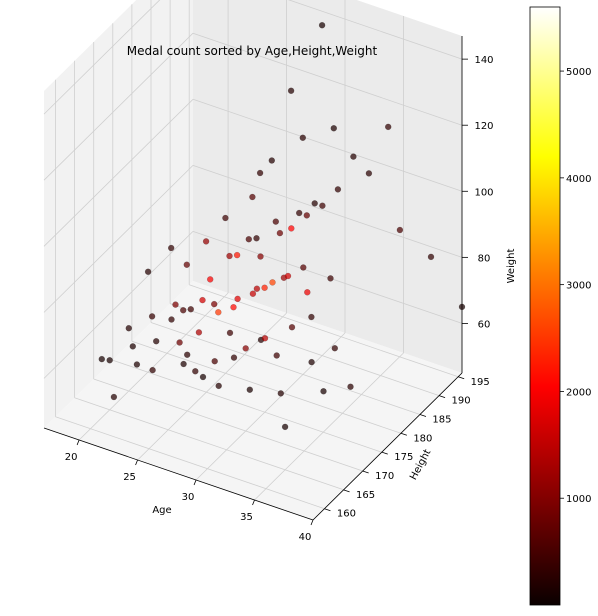 Image resolution: width=598 pixels, height=616 pixels. I want to click on x-tick-label: 20, so click(71, 457).